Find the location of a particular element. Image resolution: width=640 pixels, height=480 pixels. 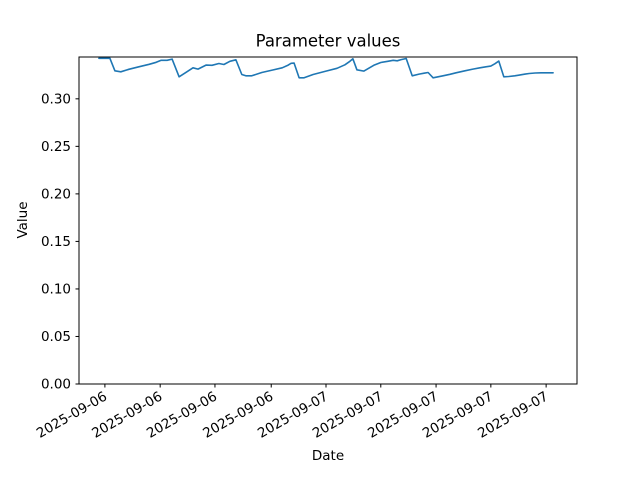

y-tick-label: 0.20 is located at coordinates (56, 195).